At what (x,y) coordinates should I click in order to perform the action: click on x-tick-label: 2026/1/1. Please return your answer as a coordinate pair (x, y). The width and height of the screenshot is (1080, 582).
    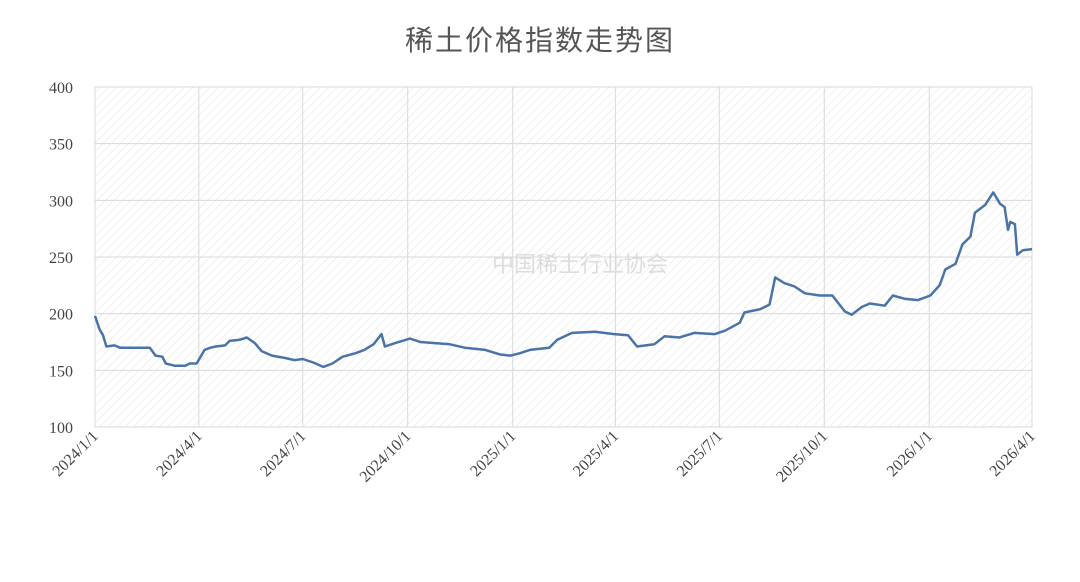
    Looking at the image, I should click on (910, 454).